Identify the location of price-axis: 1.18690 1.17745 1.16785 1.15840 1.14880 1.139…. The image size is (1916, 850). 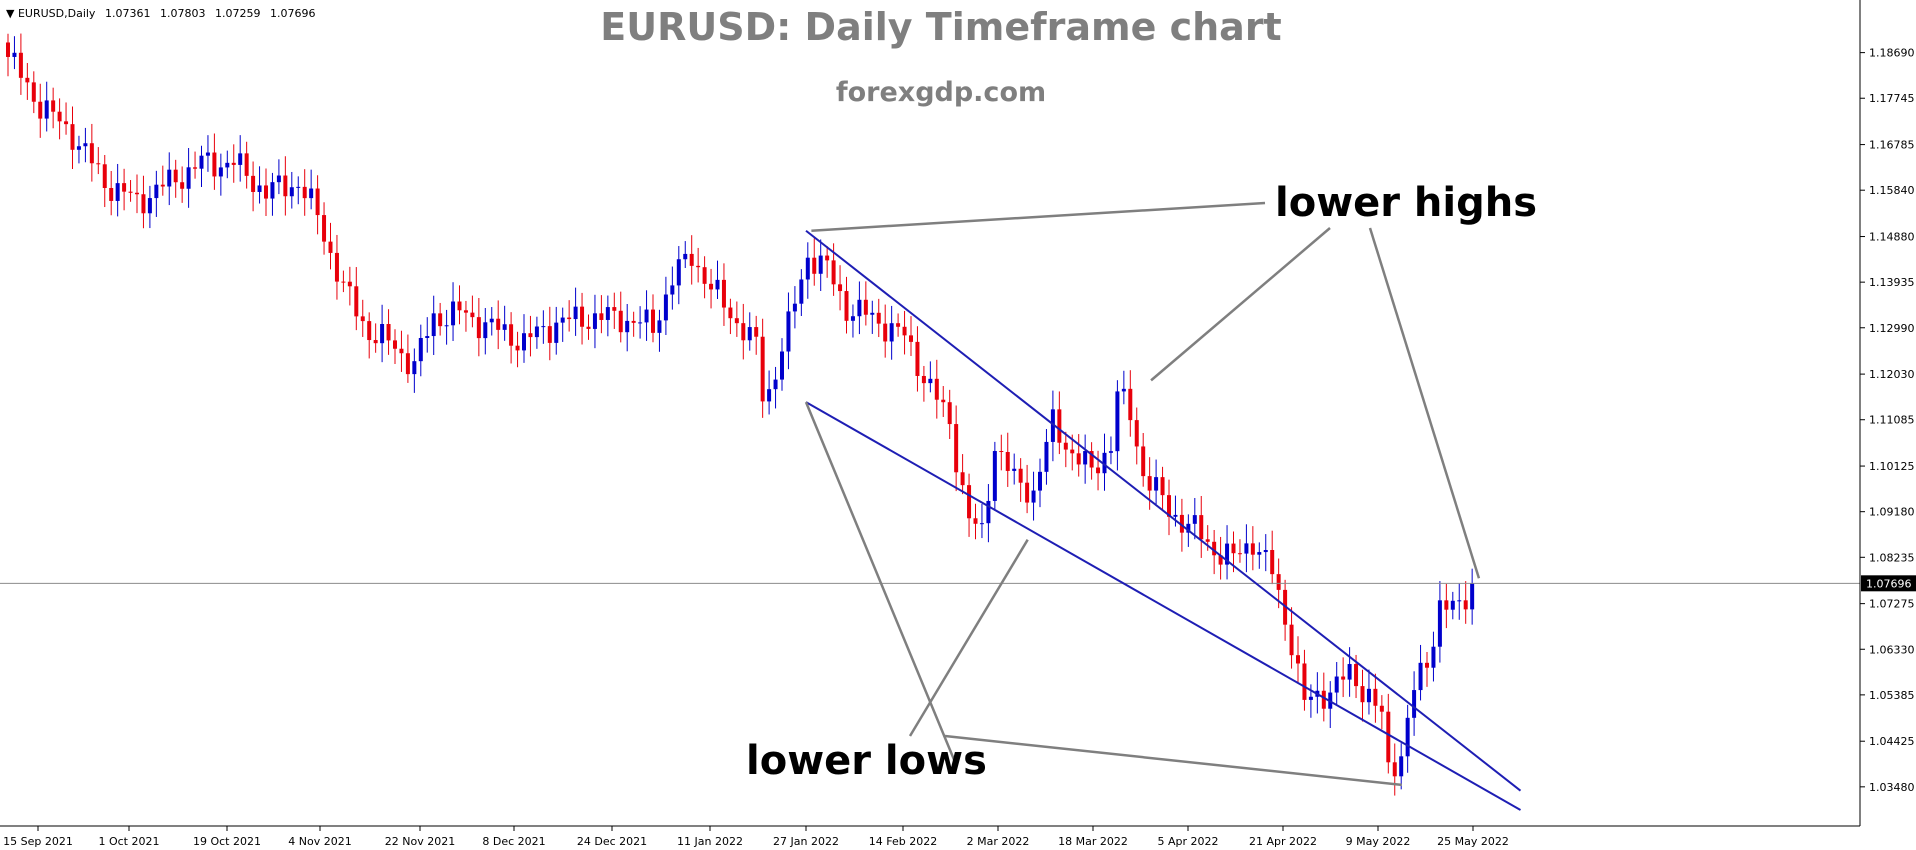
(1888, 420).